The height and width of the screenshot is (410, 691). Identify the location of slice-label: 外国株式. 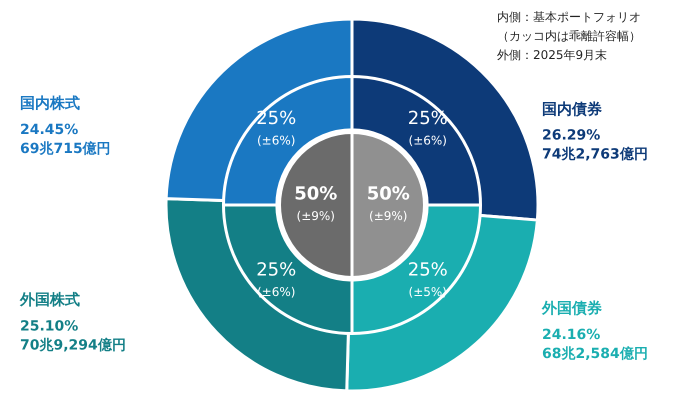
(49, 299).